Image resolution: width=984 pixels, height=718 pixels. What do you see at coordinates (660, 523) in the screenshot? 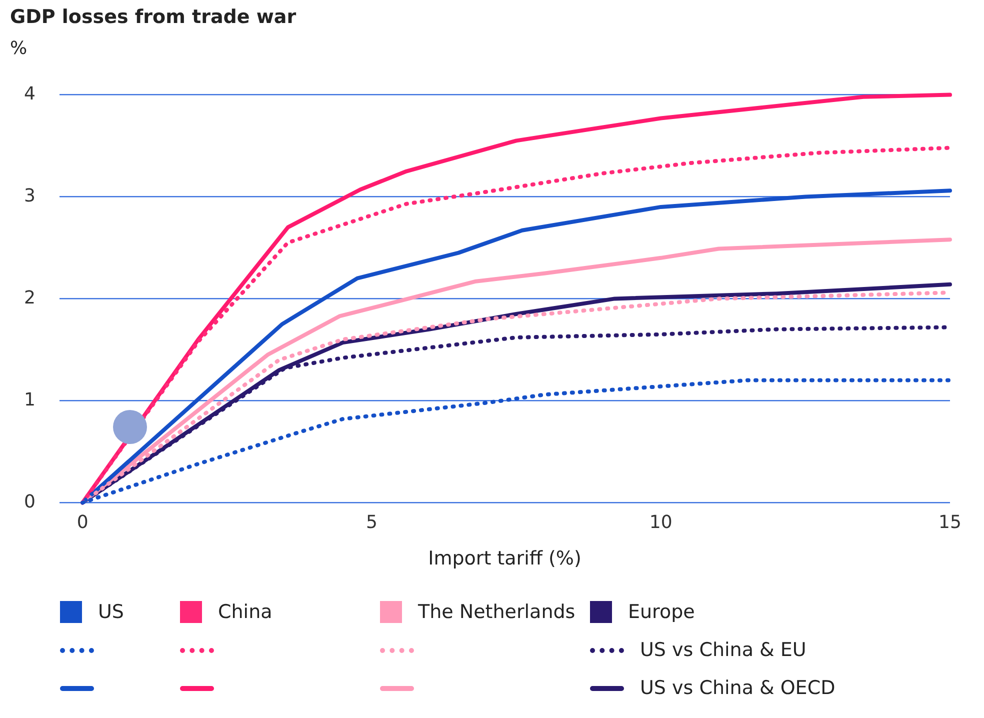
I see `x-tick-label: 10` at bounding box center [660, 523].